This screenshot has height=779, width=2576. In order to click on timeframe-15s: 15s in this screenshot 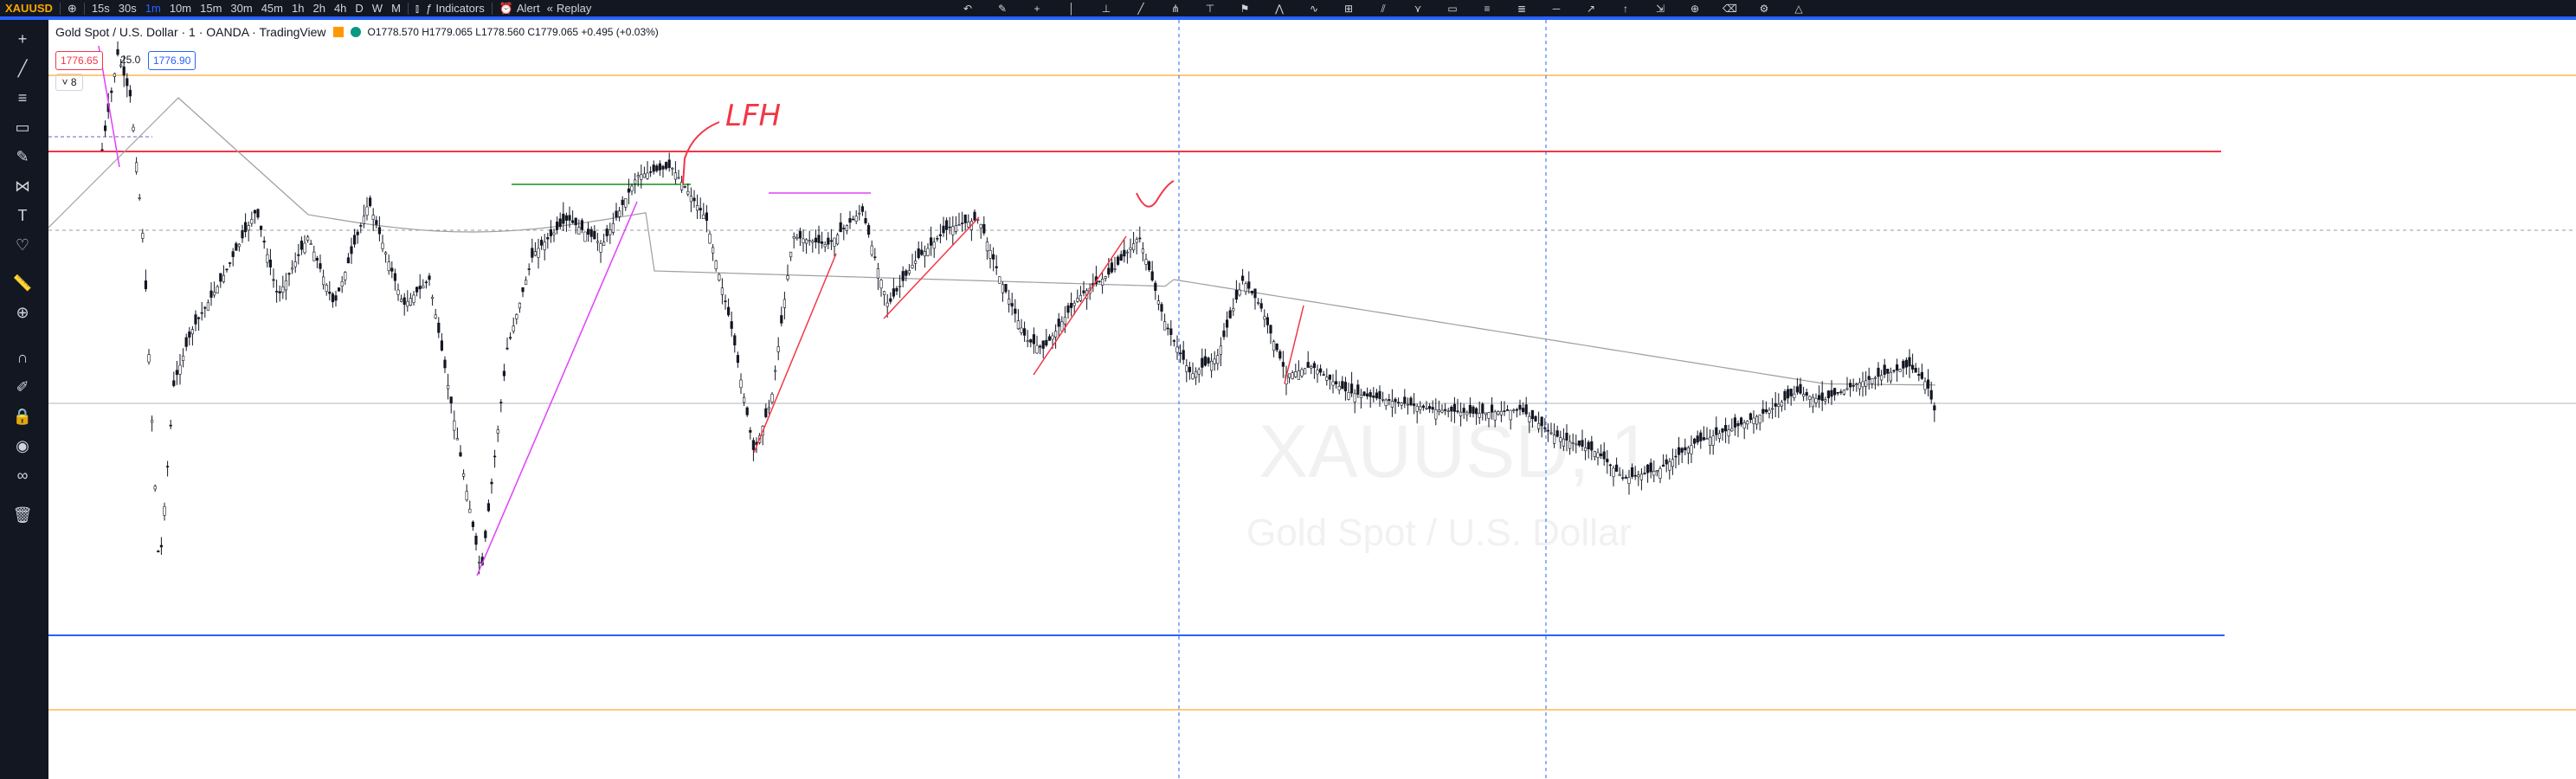, I will do `click(100, 8)`.